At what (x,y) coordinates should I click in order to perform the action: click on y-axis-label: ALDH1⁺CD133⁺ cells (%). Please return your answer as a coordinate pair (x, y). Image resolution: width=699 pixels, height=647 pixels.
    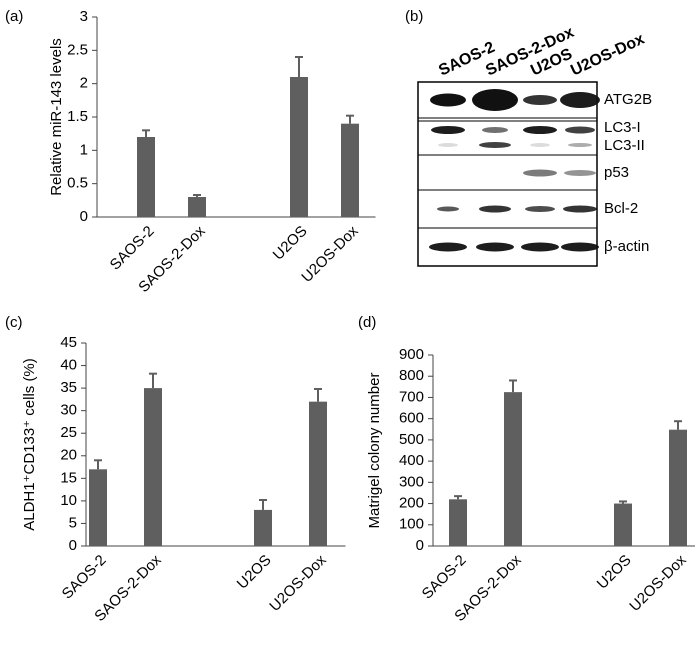
    Looking at the image, I should click on (29, 444).